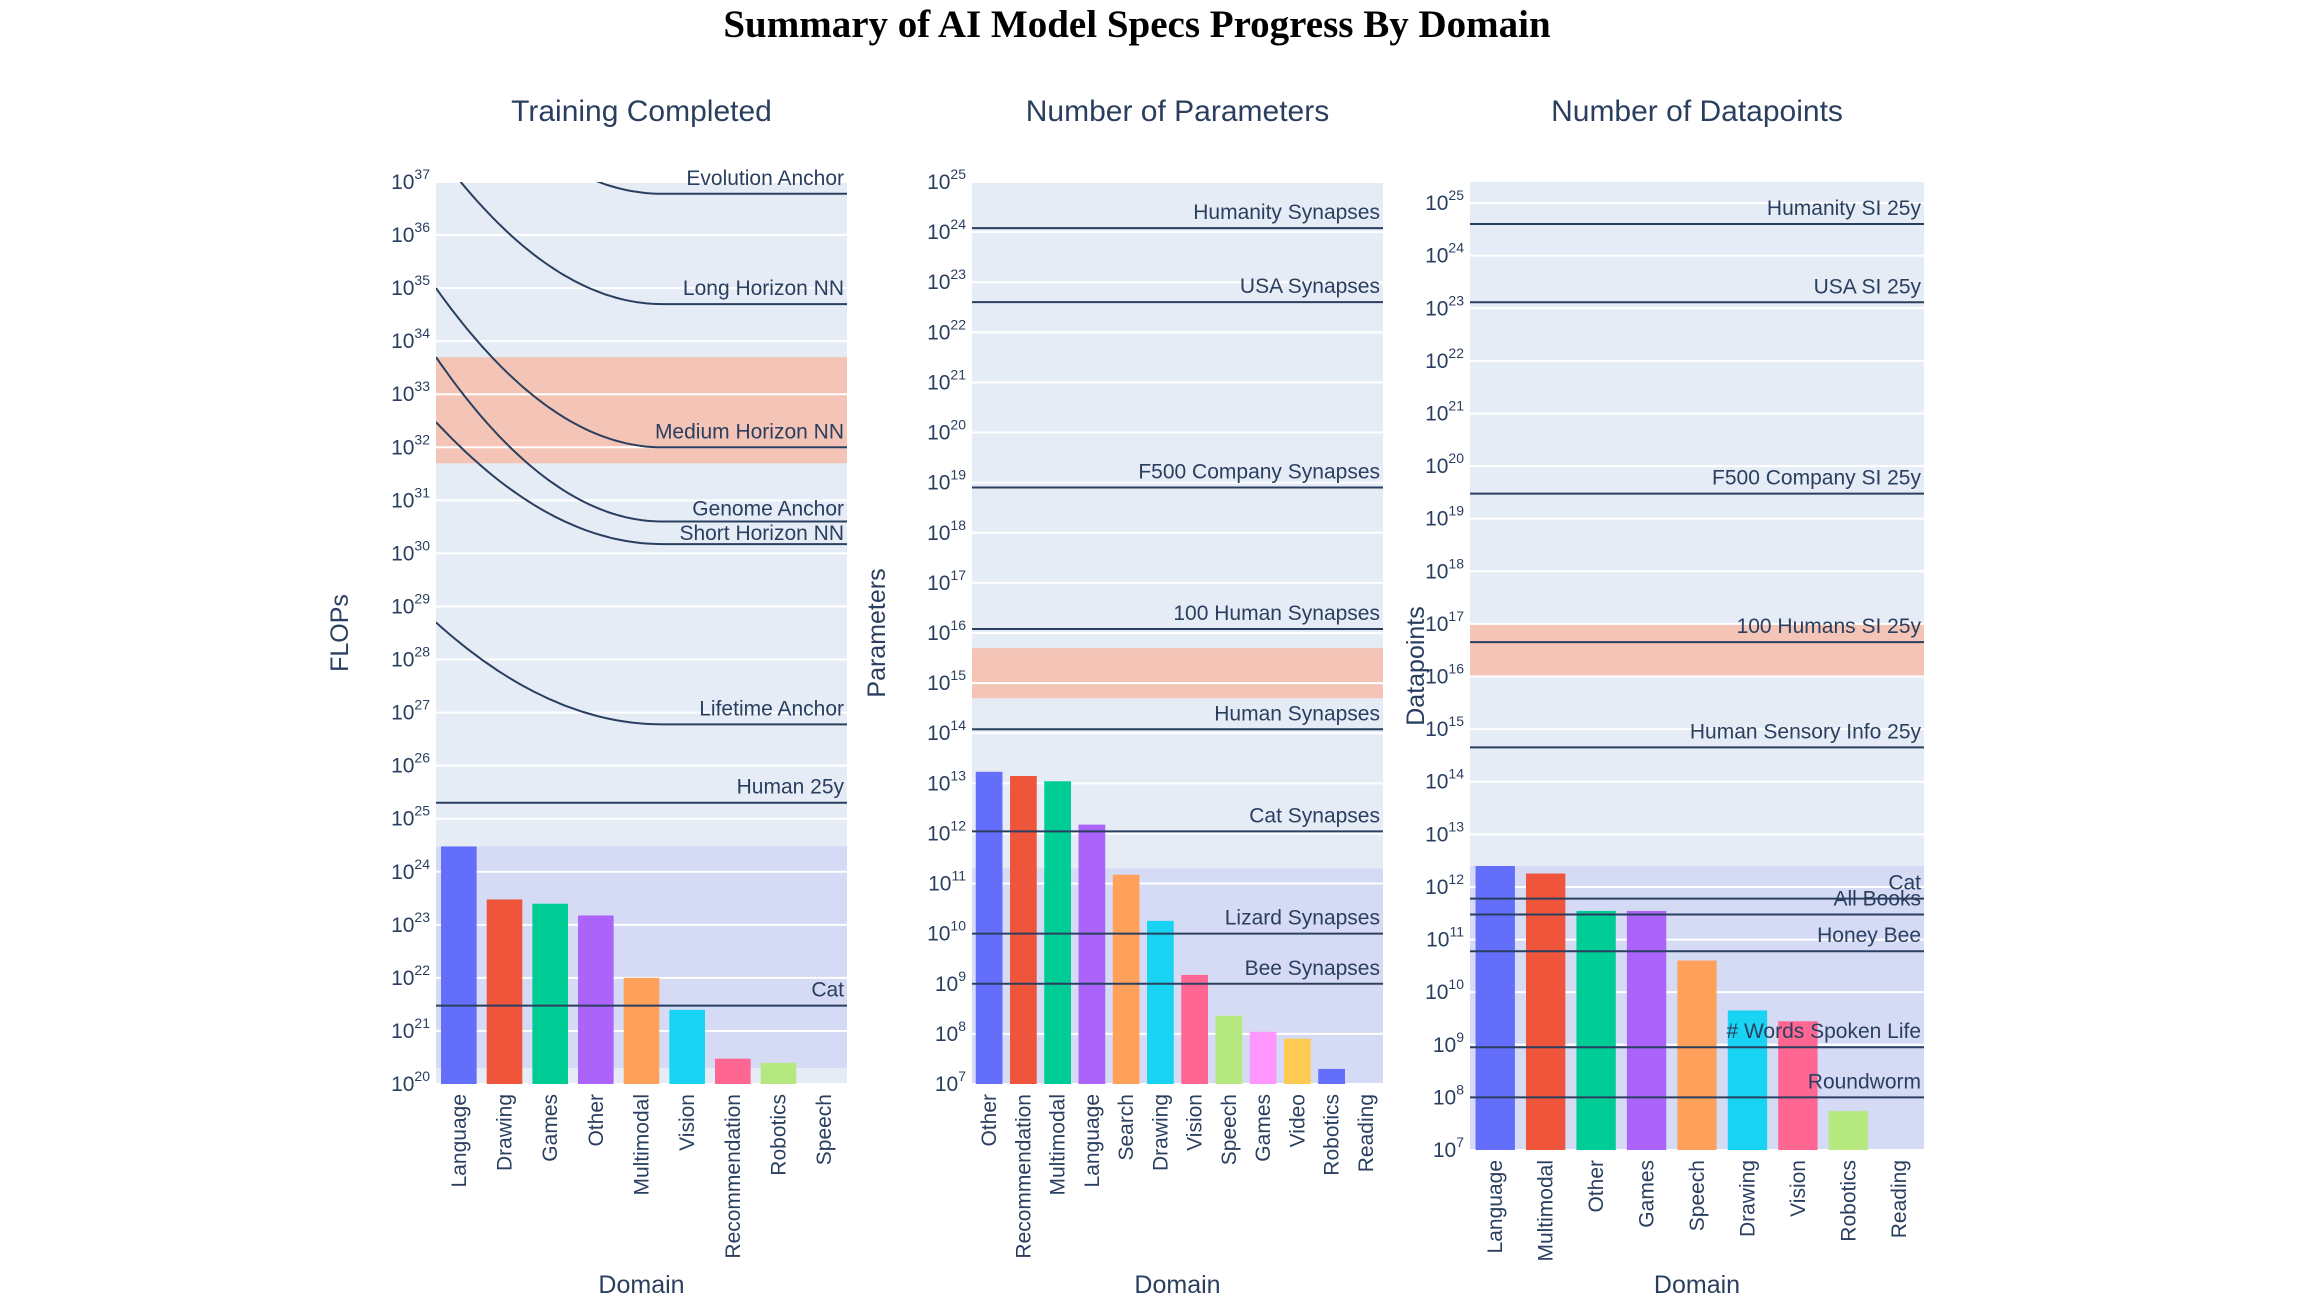 The width and height of the screenshot is (2323, 1306). What do you see at coordinates (1177, 976) in the screenshot?
I see `bar-region-band` at bounding box center [1177, 976].